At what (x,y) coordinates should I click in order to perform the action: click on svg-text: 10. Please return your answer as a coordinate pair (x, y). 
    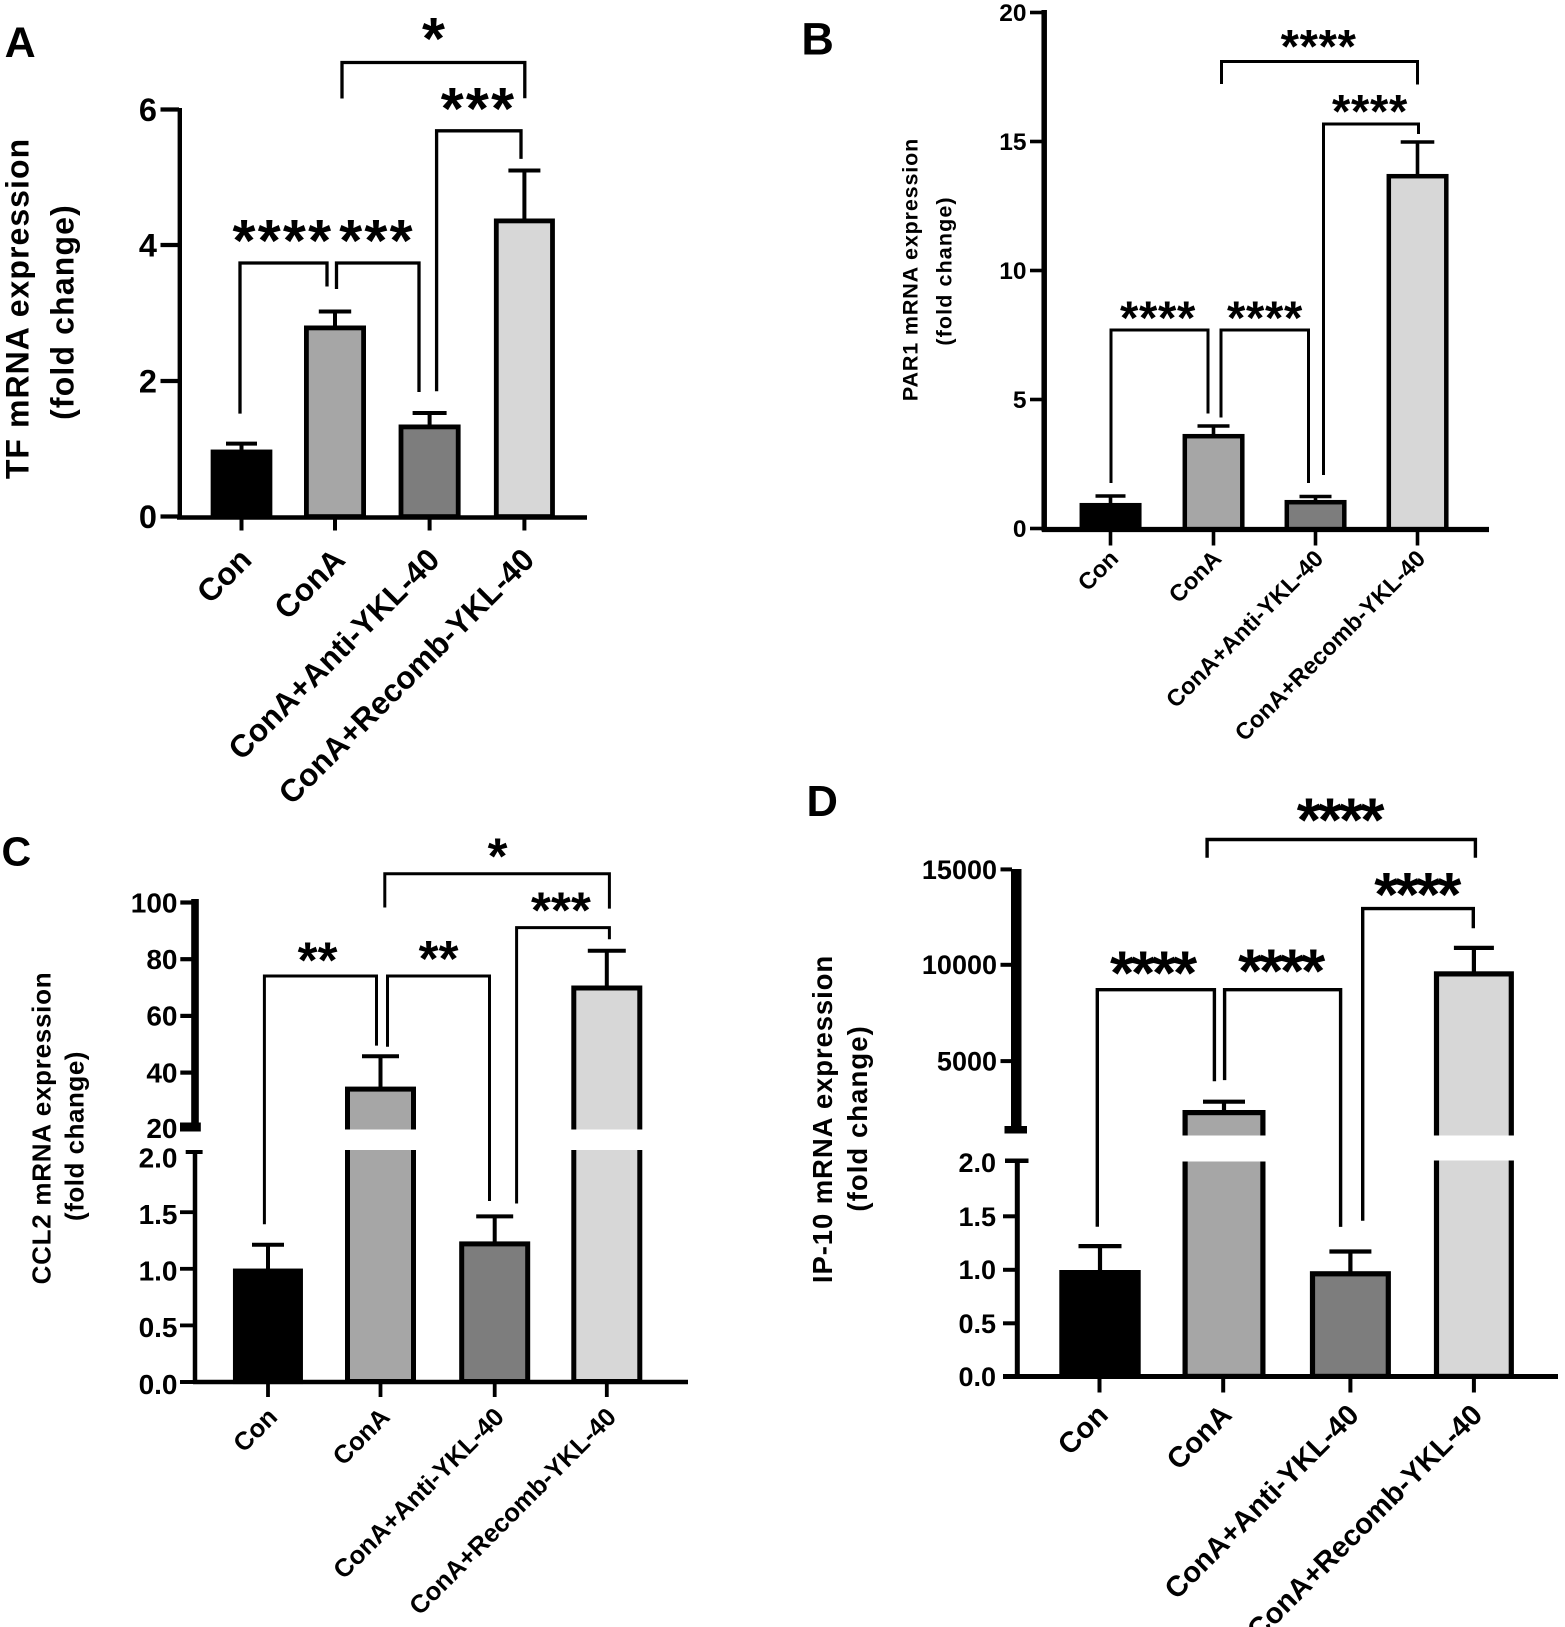
    Looking at the image, I should click on (1012, 271).